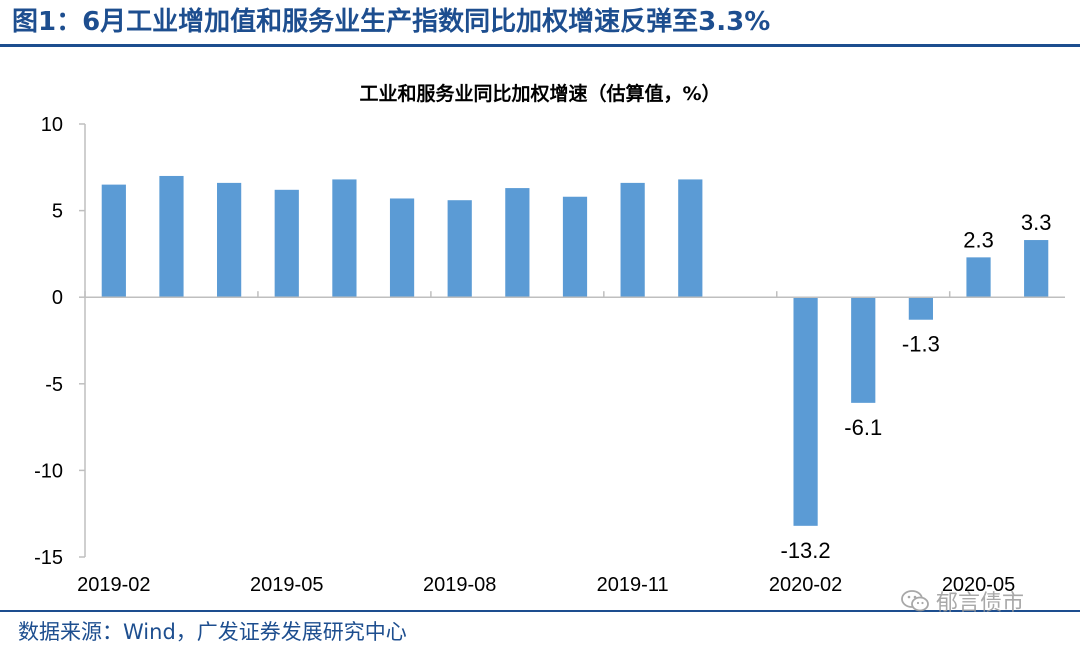 The image size is (1080, 649). I want to click on wechat-icon, so click(915, 601).